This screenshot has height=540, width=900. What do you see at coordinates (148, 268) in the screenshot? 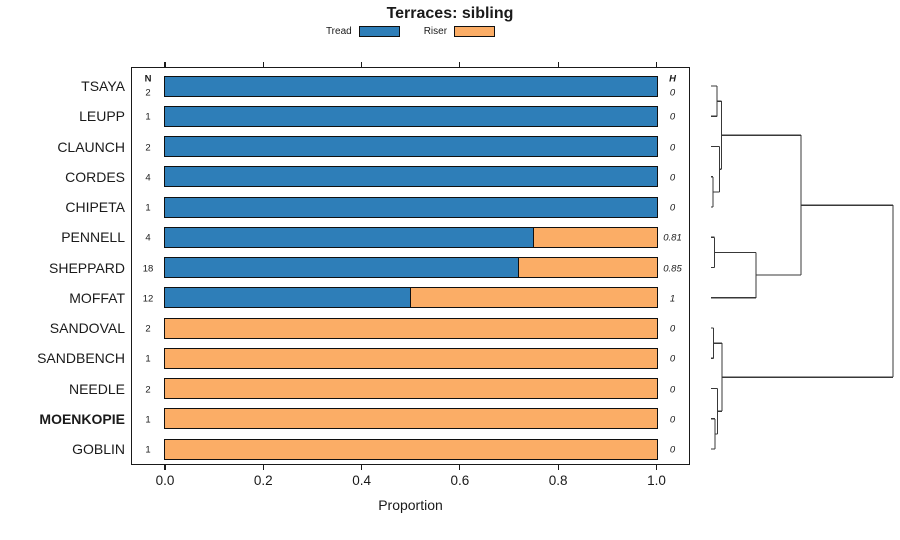
I see `n-value: 18` at bounding box center [148, 268].